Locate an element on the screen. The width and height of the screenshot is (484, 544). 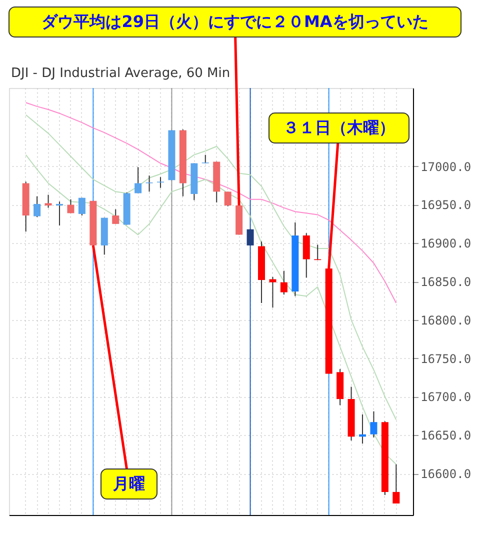
chart-title: DJI - DJ Industrial Average, 60 Min is located at coordinates (120, 73).